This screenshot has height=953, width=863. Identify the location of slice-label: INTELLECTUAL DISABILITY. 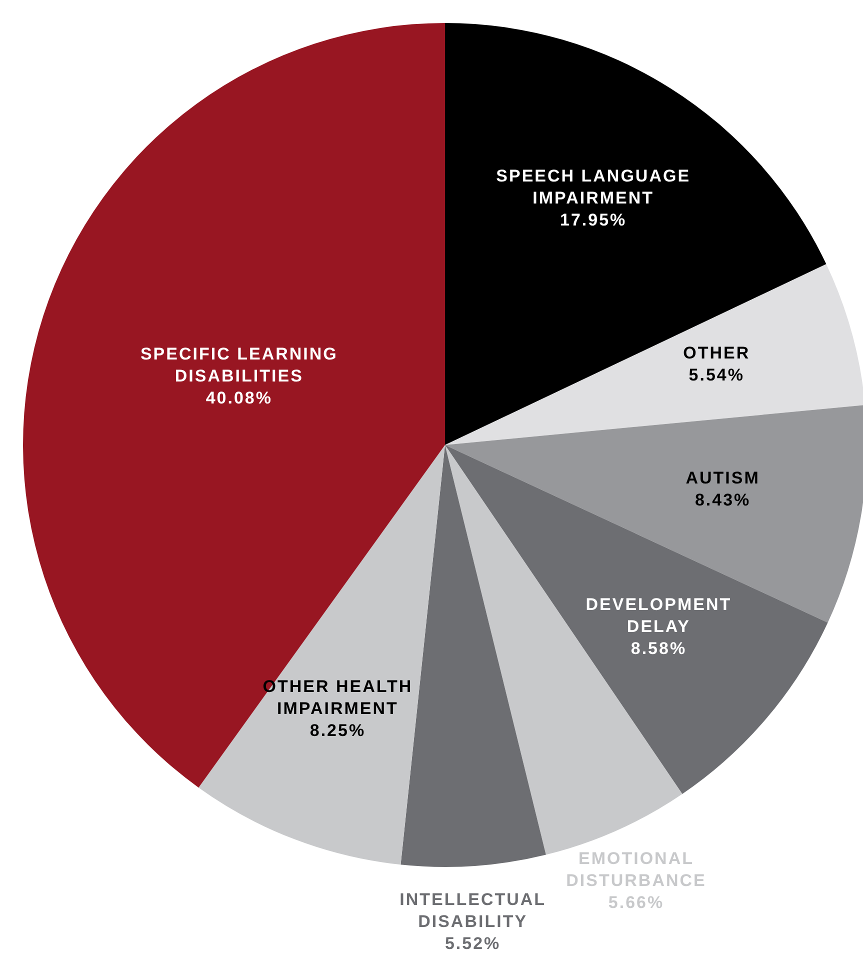
(473, 909).